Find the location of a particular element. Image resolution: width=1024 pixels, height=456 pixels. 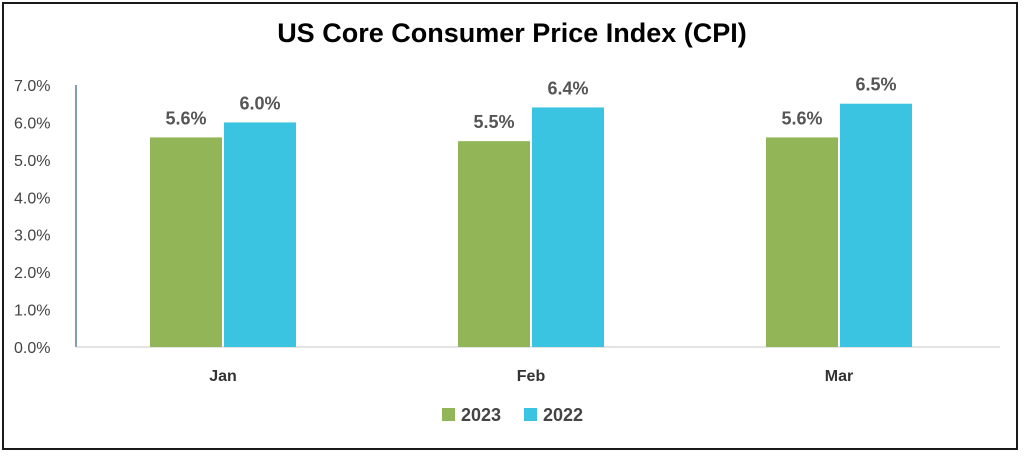

y-tick-label: 2.0% is located at coordinates (32, 273).